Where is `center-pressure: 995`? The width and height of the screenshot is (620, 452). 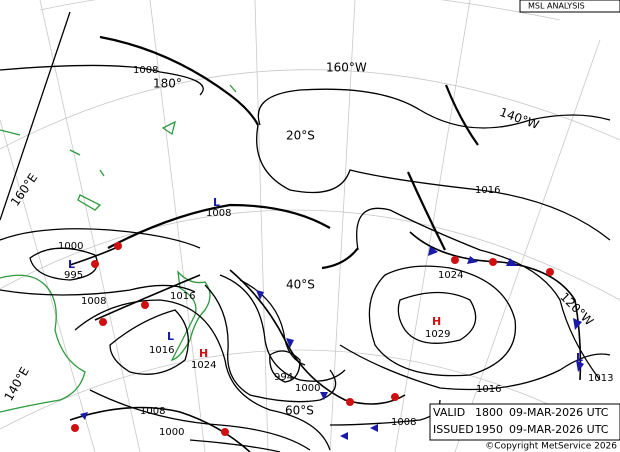 center-pressure: 995 is located at coordinates (73, 275).